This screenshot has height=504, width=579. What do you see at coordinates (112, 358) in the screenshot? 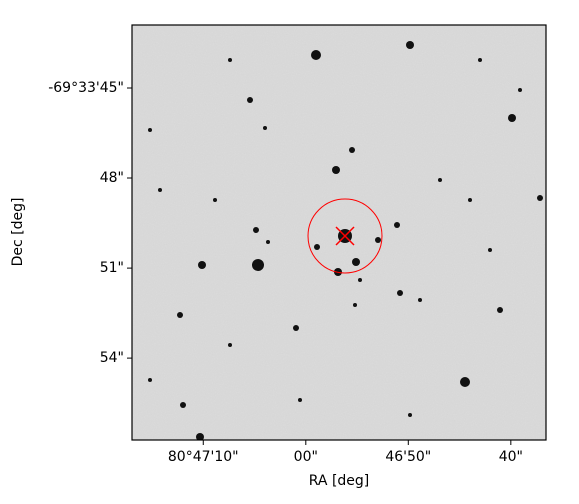
I see `y-tick-label: 54"` at bounding box center [112, 358].